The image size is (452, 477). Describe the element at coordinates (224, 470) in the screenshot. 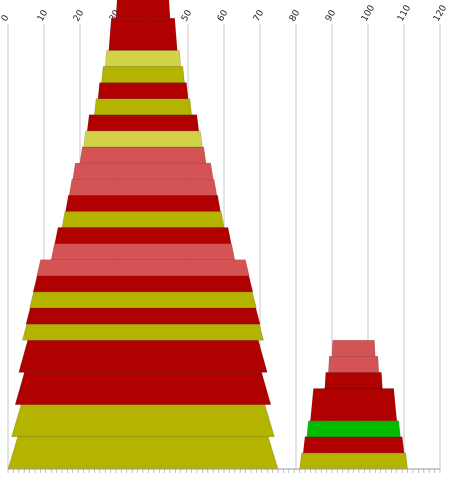

I see `baseline-minor-ticks` at that location.